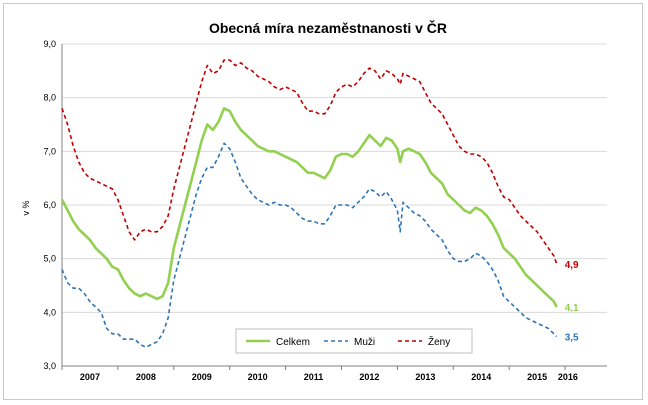  Describe the element at coordinates (26, 207) in the screenshot. I see `y-axis-label: v %` at that location.